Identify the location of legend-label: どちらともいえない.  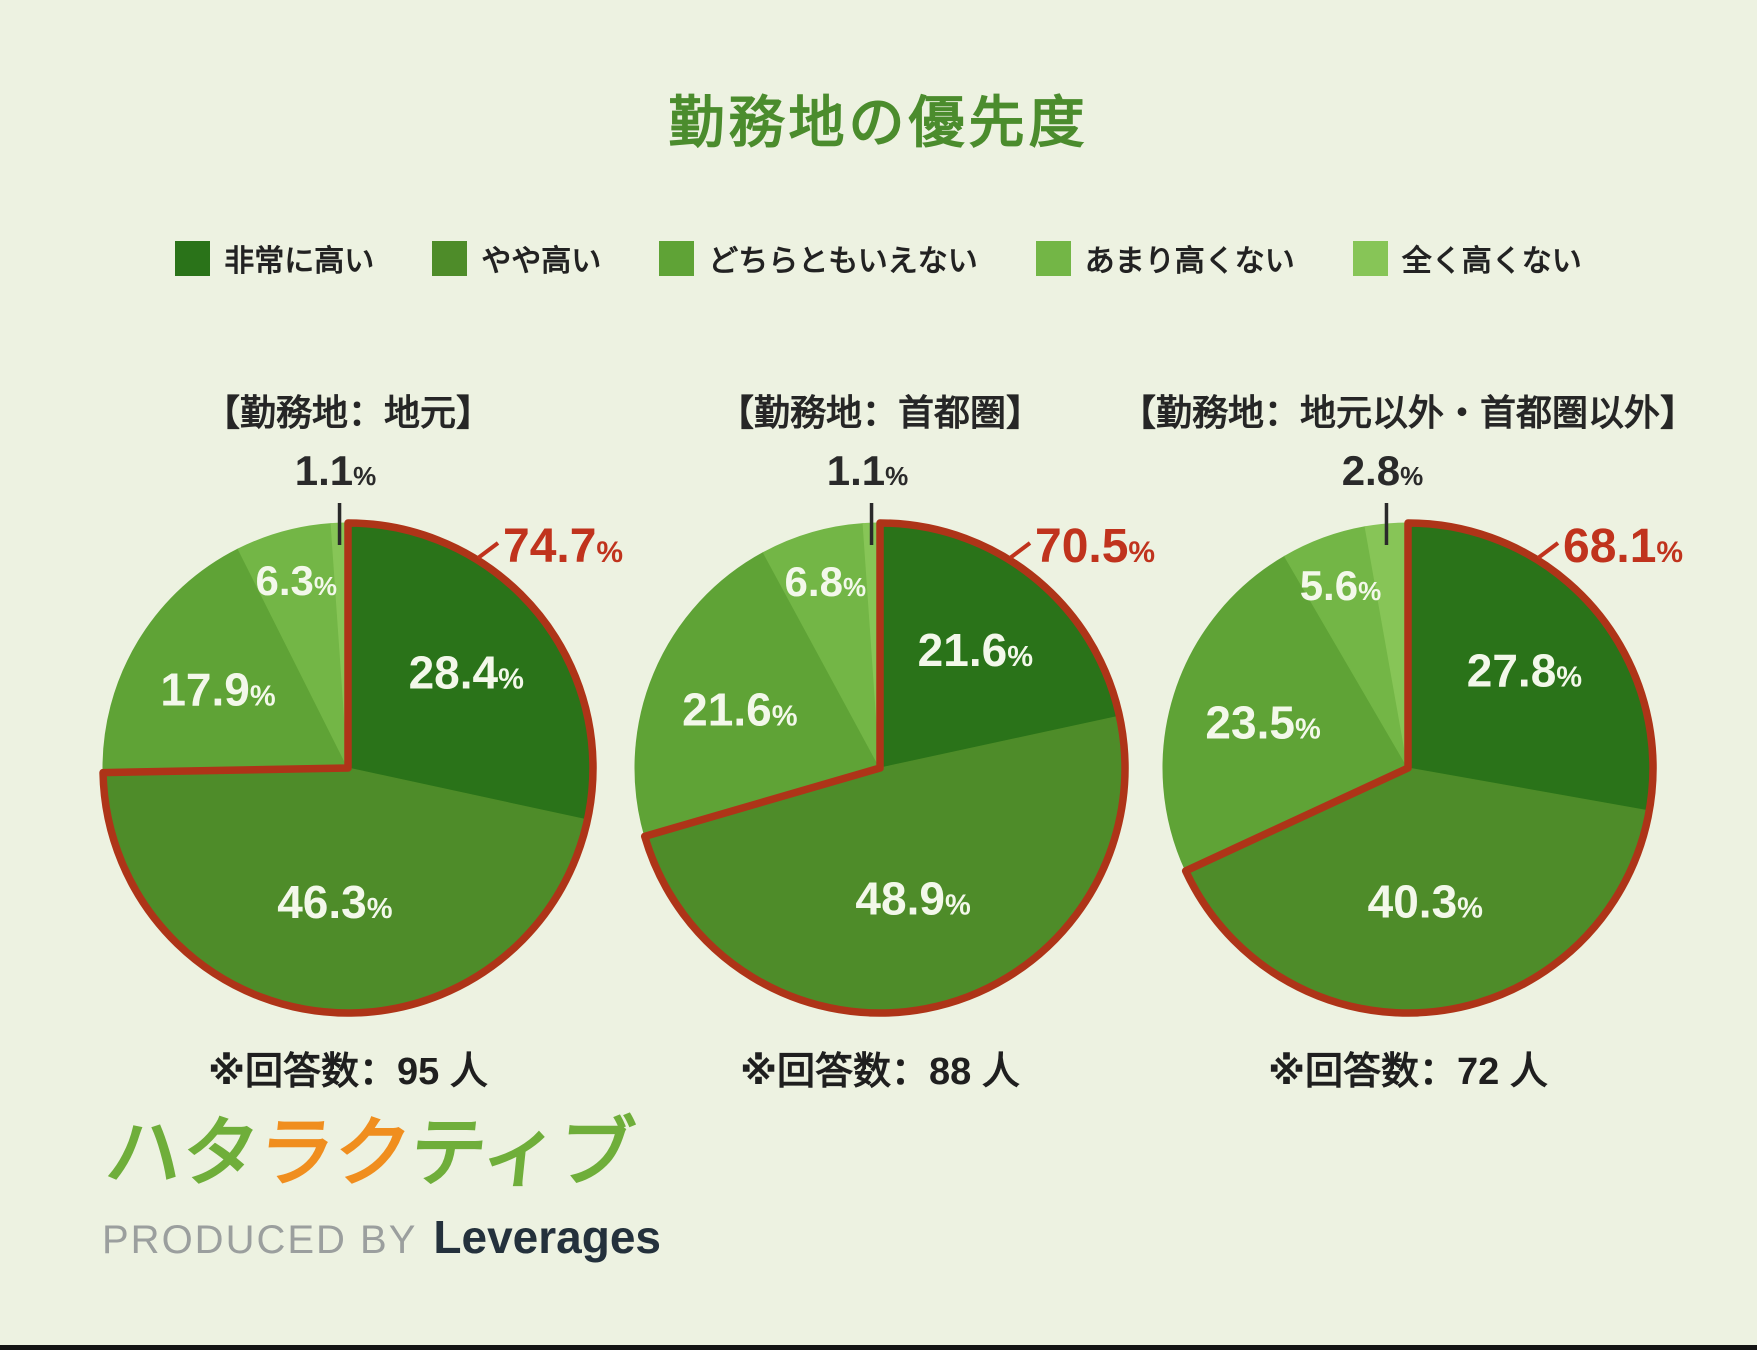
(843, 261).